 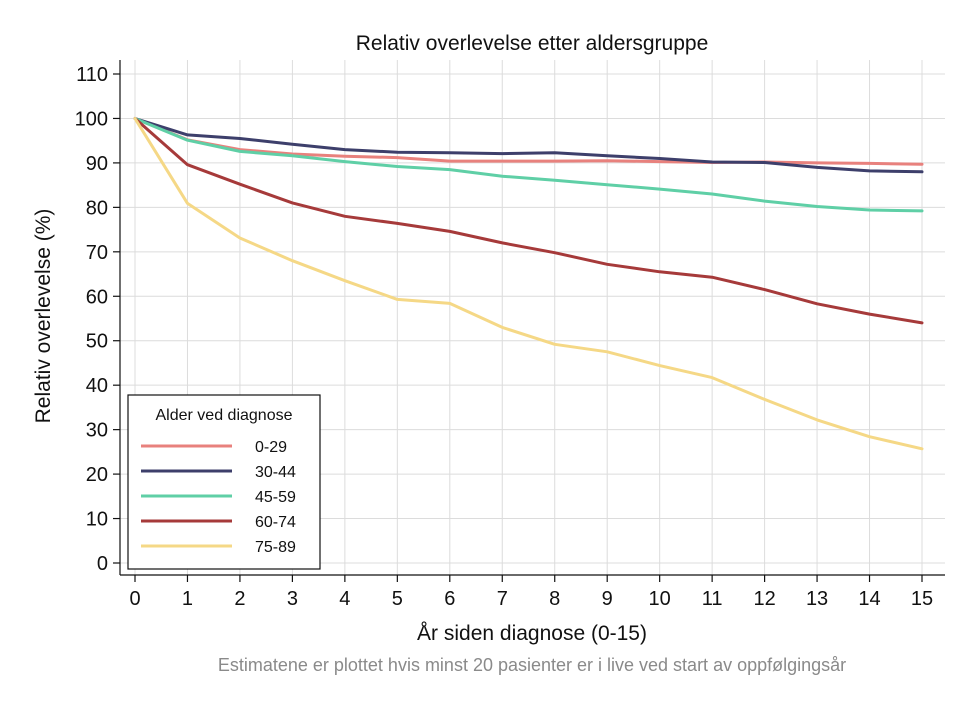 I want to click on y-tick-label: 90, so click(x=97, y=164).